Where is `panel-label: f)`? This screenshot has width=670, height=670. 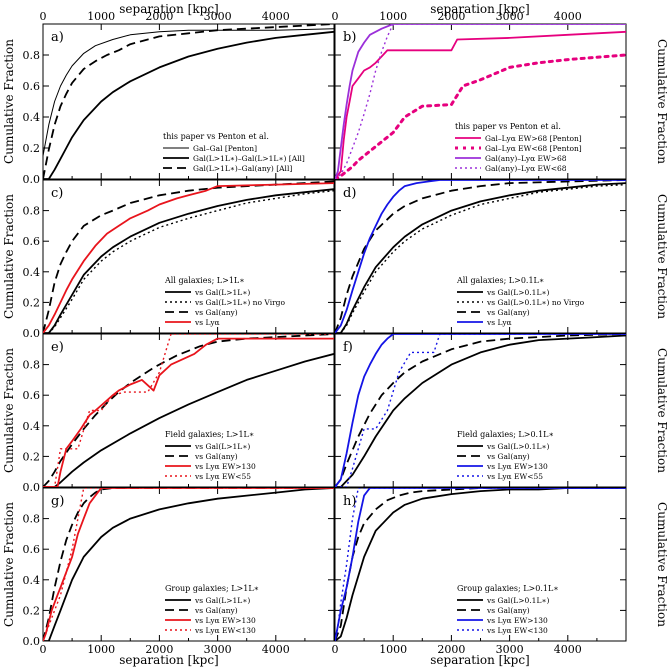
panel-label: f) is located at coordinates (348, 347).